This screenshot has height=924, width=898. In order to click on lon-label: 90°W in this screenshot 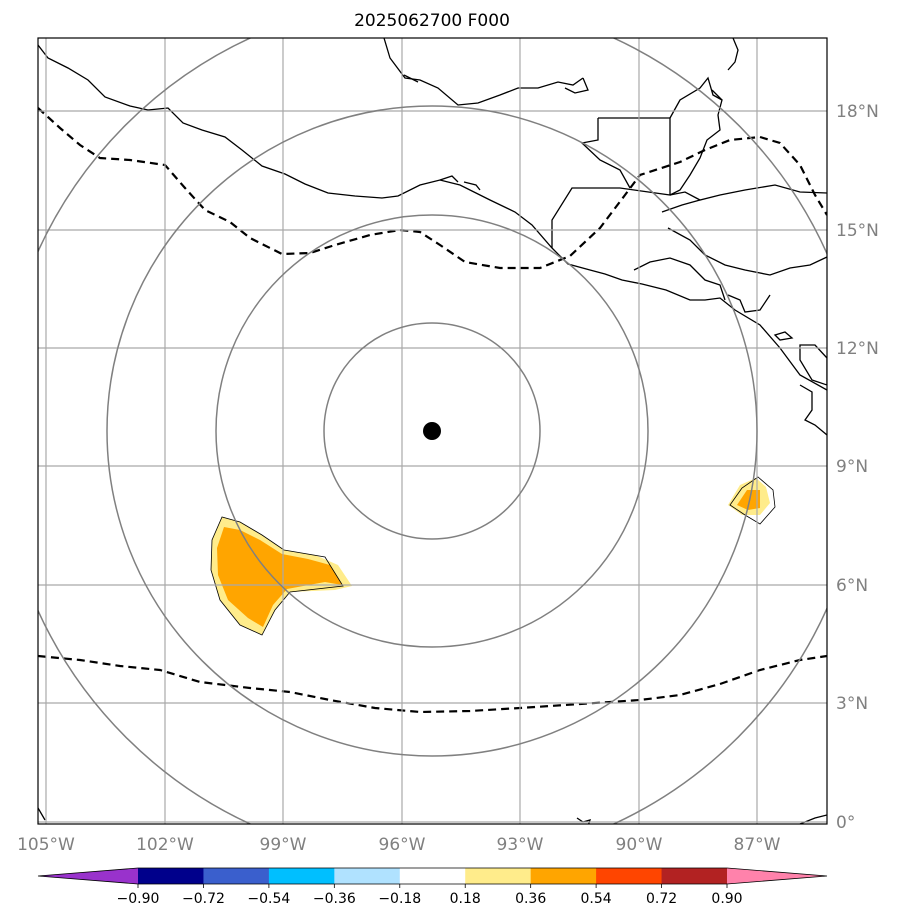, I will do `click(639, 845)`.